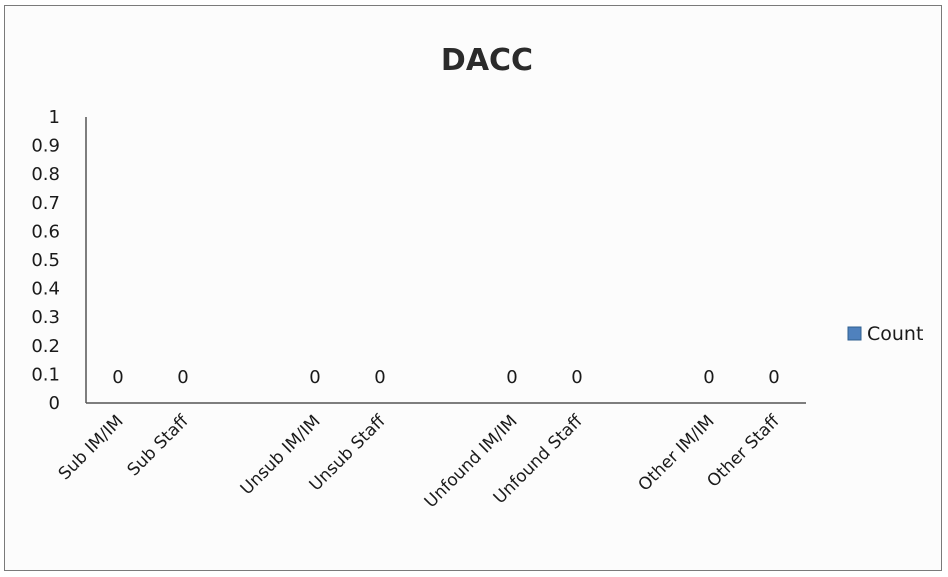 The height and width of the screenshot is (577, 948). What do you see at coordinates (45, 174) in the screenshot?
I see `y-tick-label: 0.8` at bounding box center [45, 174].